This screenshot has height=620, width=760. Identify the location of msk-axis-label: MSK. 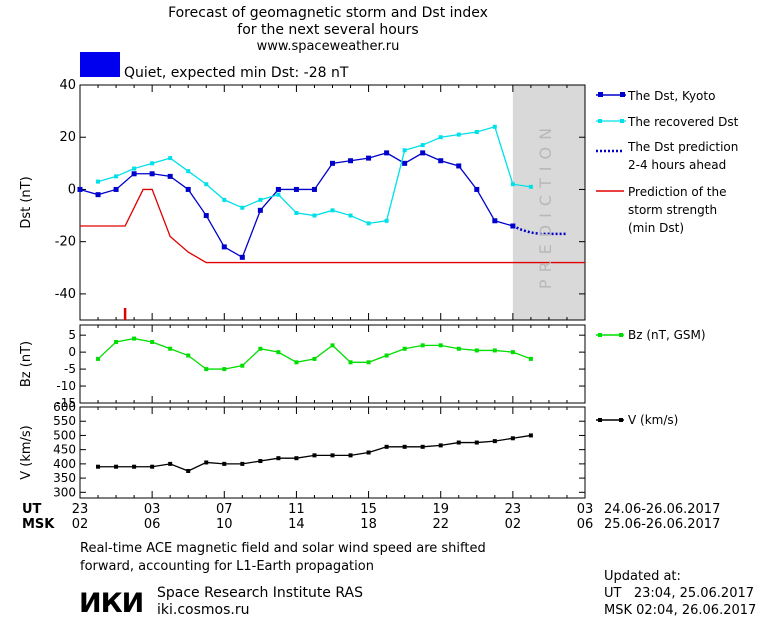
(38, 524).